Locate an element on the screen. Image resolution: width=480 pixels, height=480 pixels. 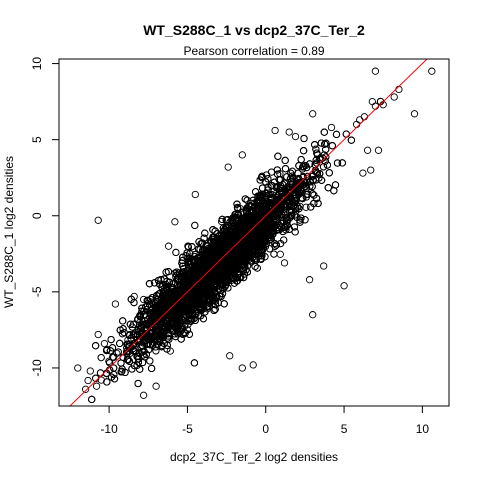
chart-subtitle: Pearson correlation = 0.89 is located at coordinates (253, 51).